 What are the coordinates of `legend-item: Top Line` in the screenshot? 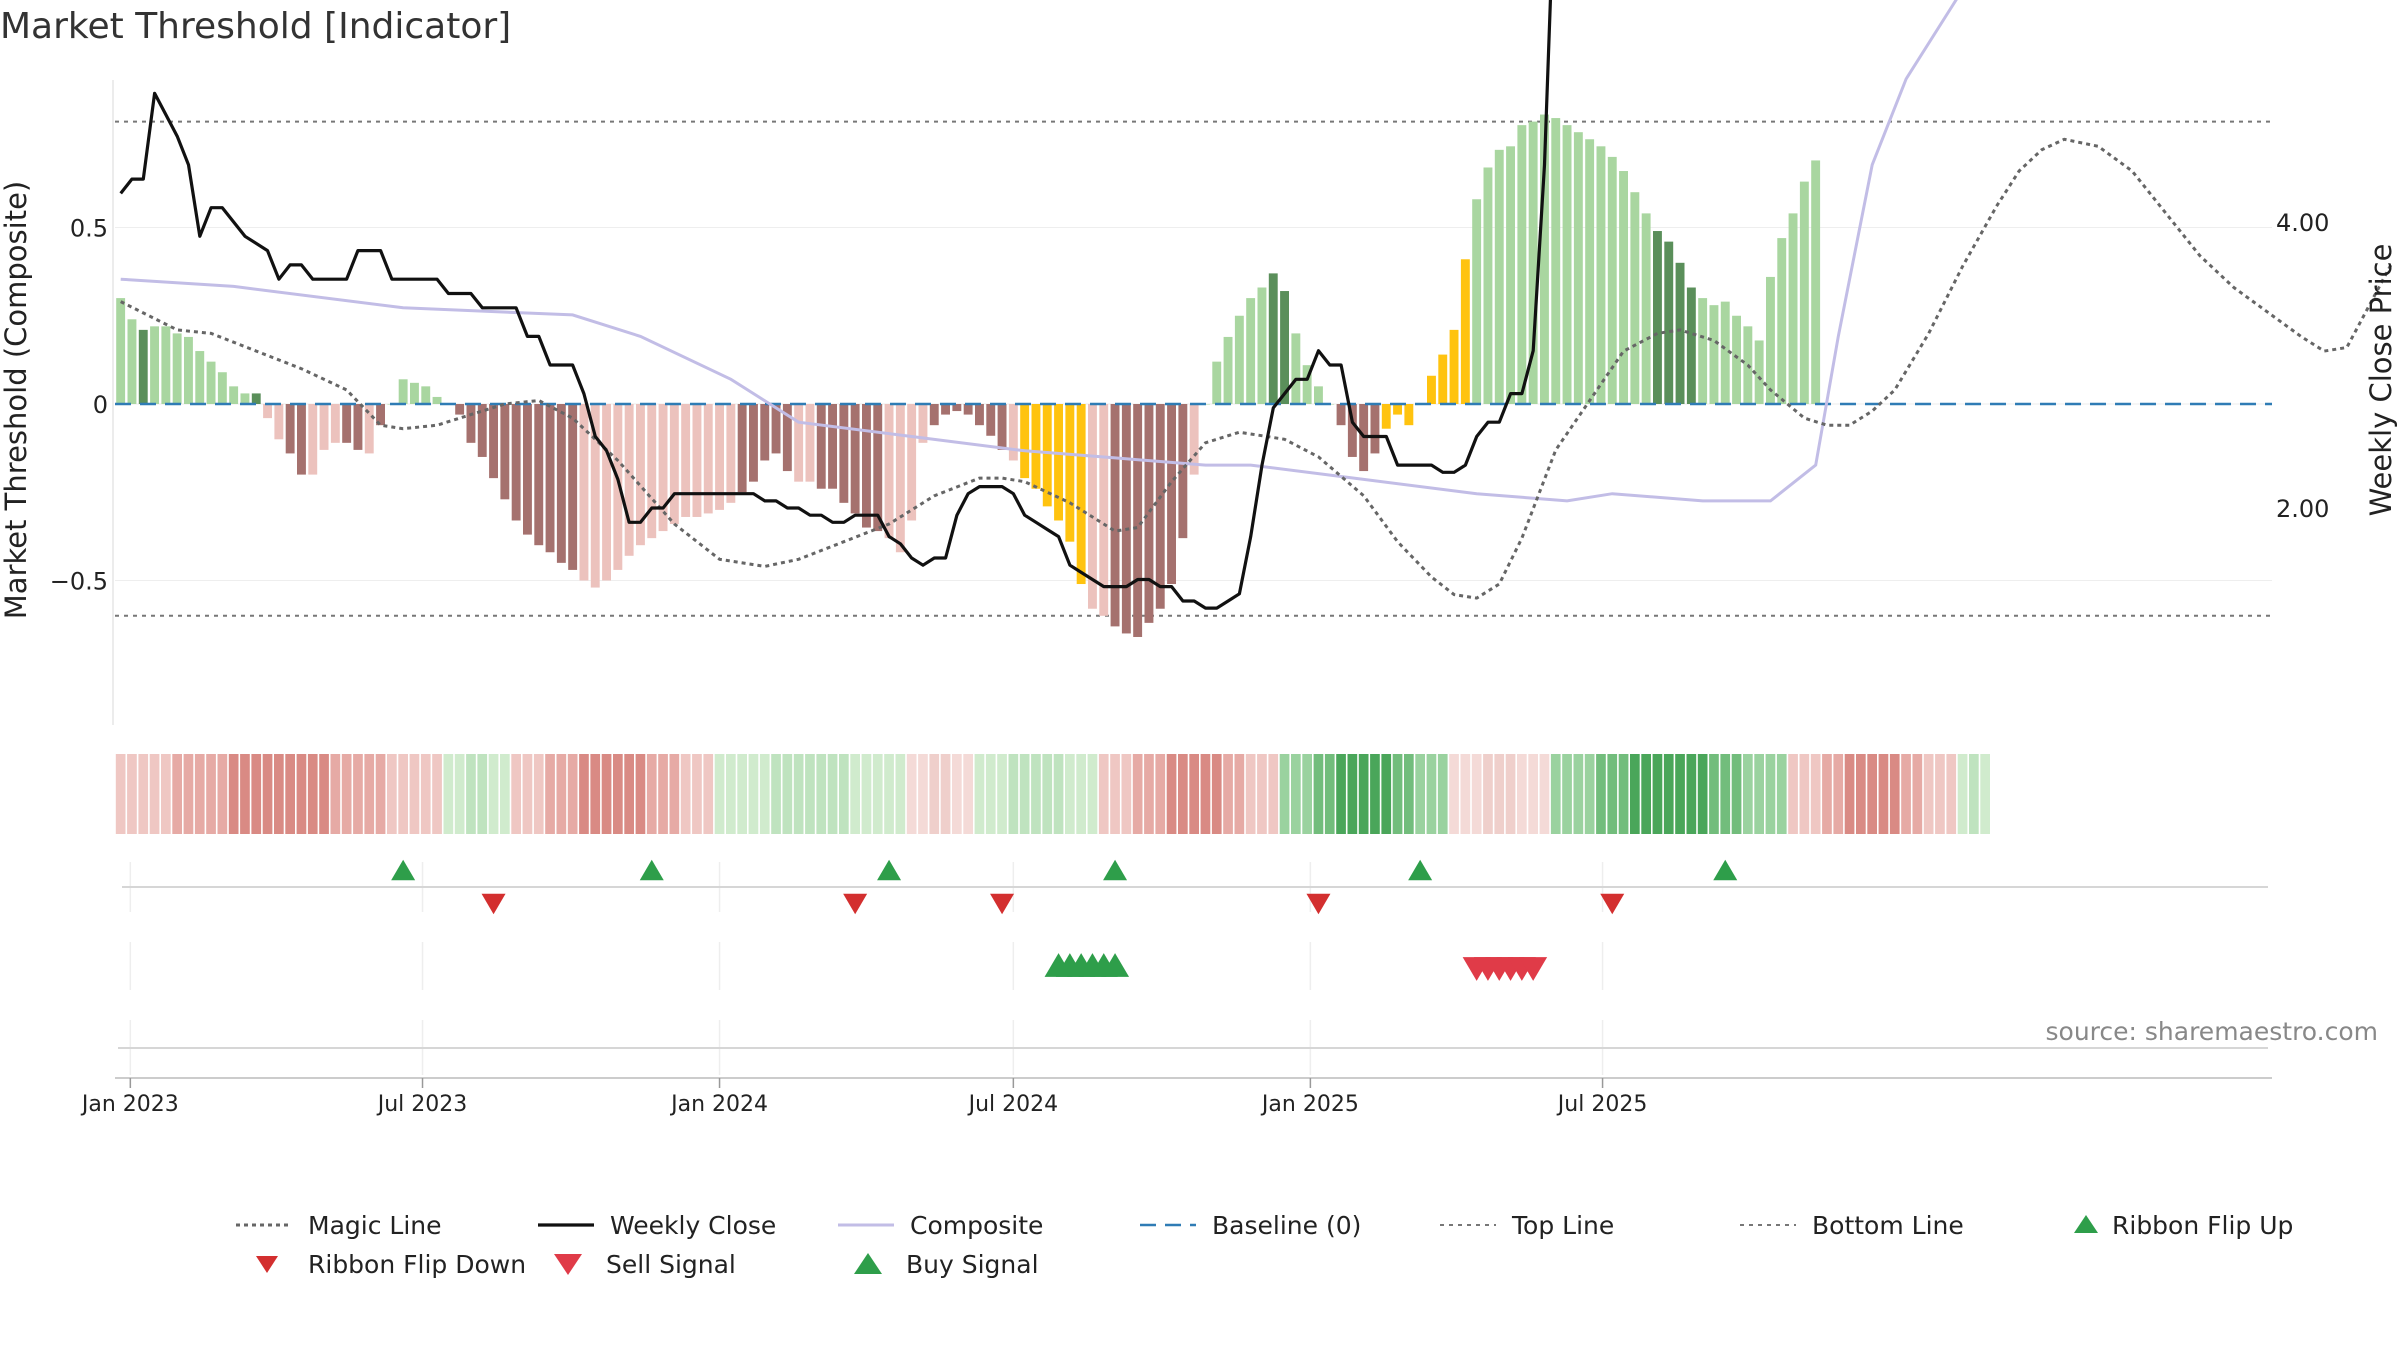 It's located at (1527, 1225).